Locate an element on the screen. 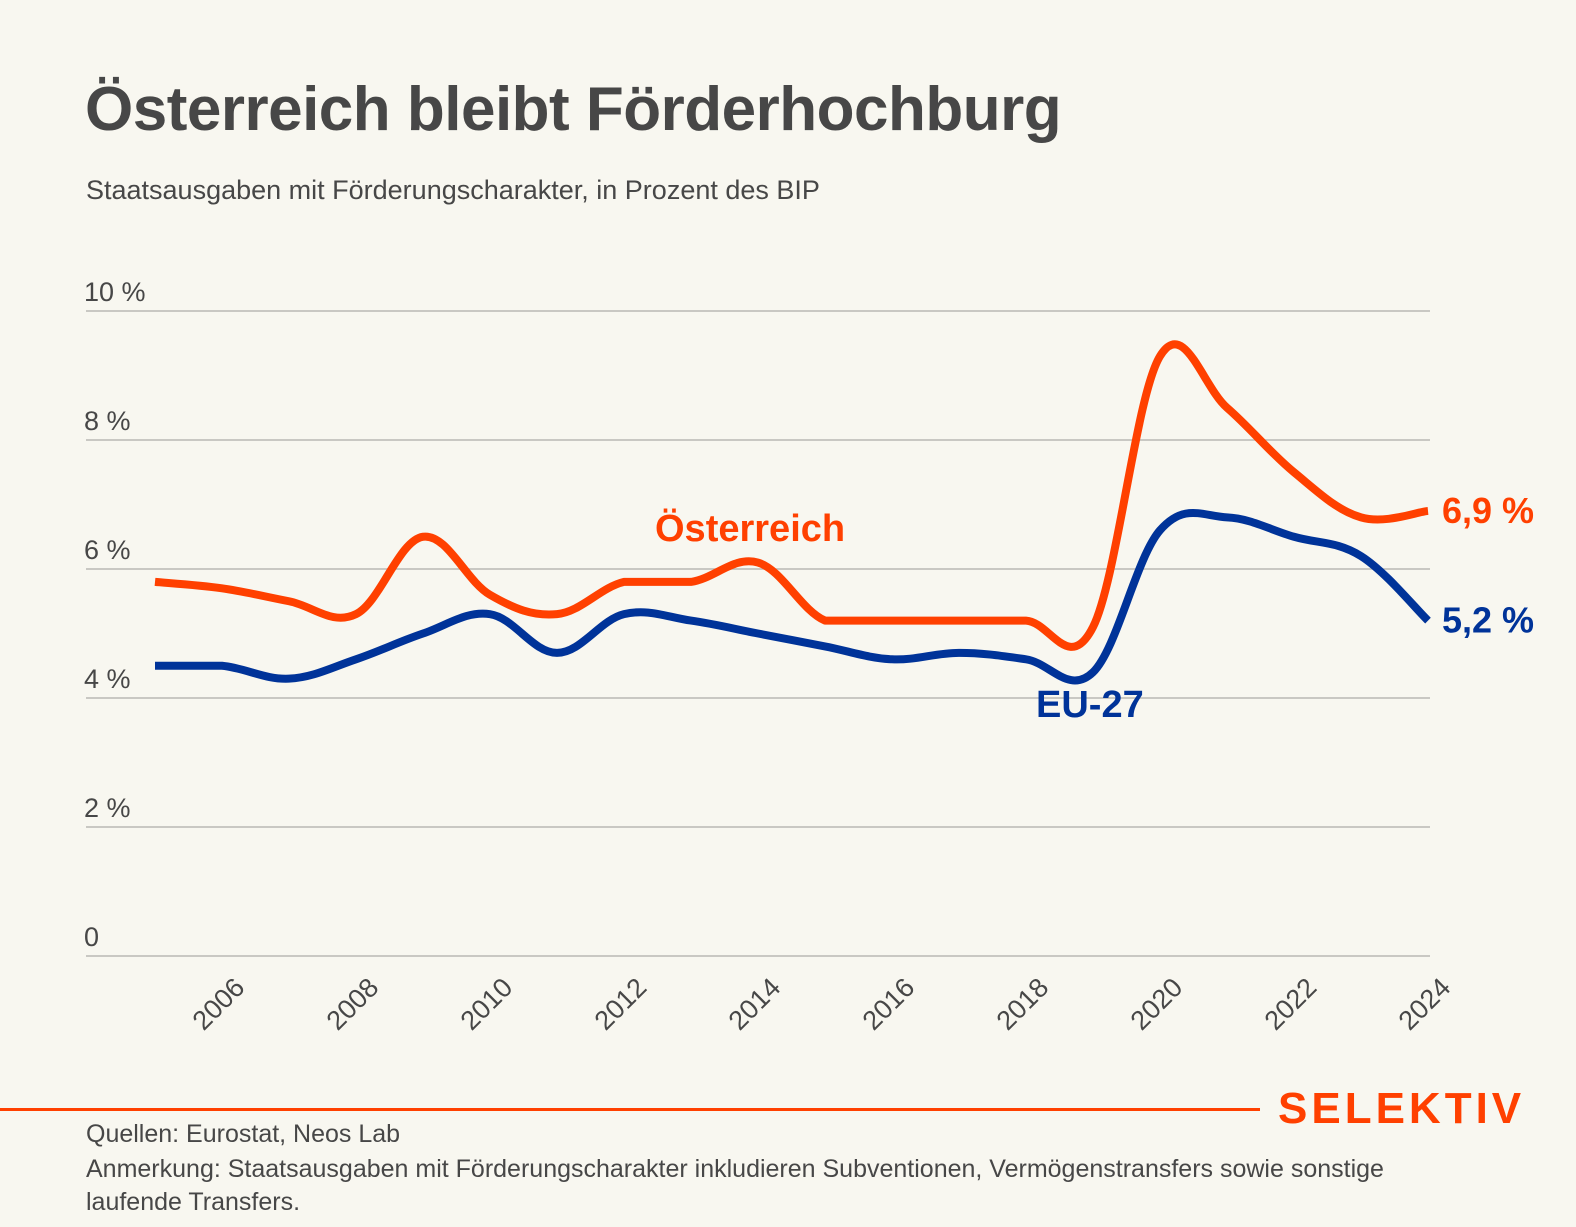 Image resolution: width=1576 pixels, height=1227 pixels. x-tick-label: 2012 is located at coordinates (621, 1004).